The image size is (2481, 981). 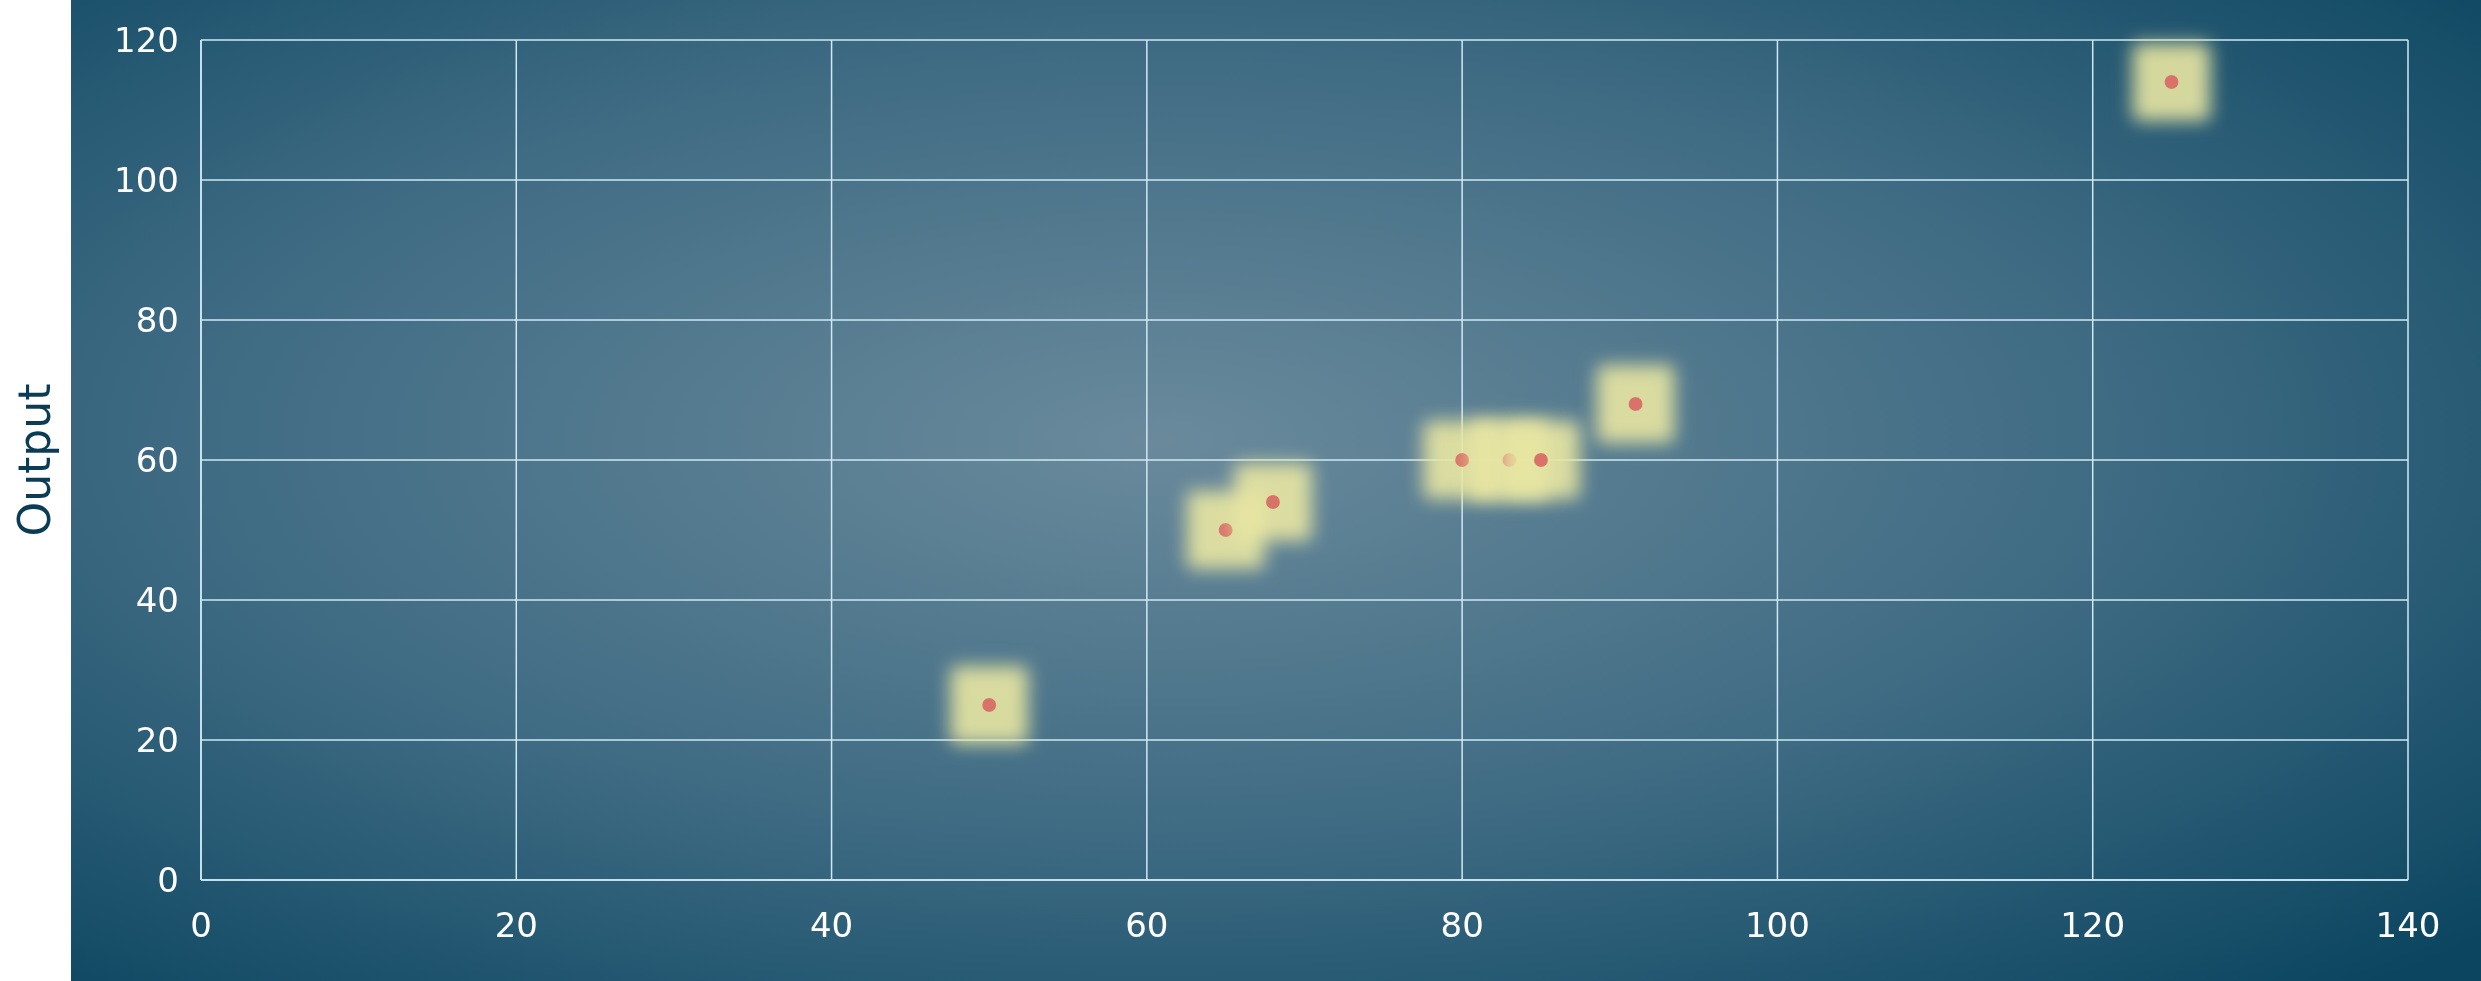 What do you see at coordinates (2093, 925) in the screenshot?
I see `x-tick-label: 120` at bounding box center [2093, 925].